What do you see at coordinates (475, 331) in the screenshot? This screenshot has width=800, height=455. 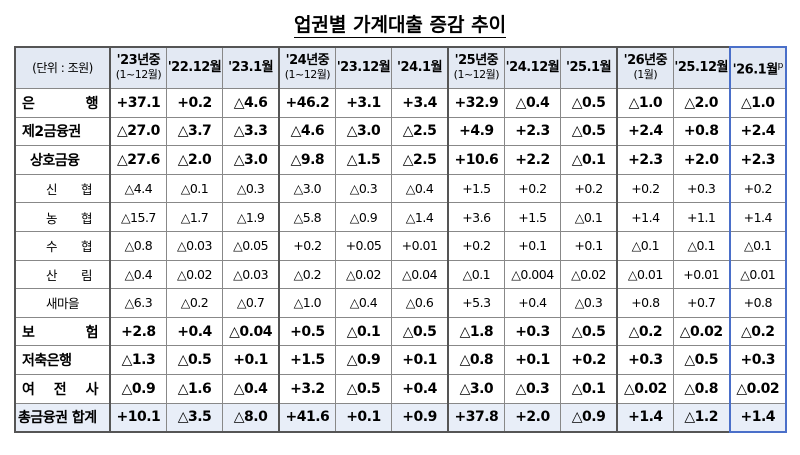 I see `value-cell: △1.8` at bounding box center [475, 331].